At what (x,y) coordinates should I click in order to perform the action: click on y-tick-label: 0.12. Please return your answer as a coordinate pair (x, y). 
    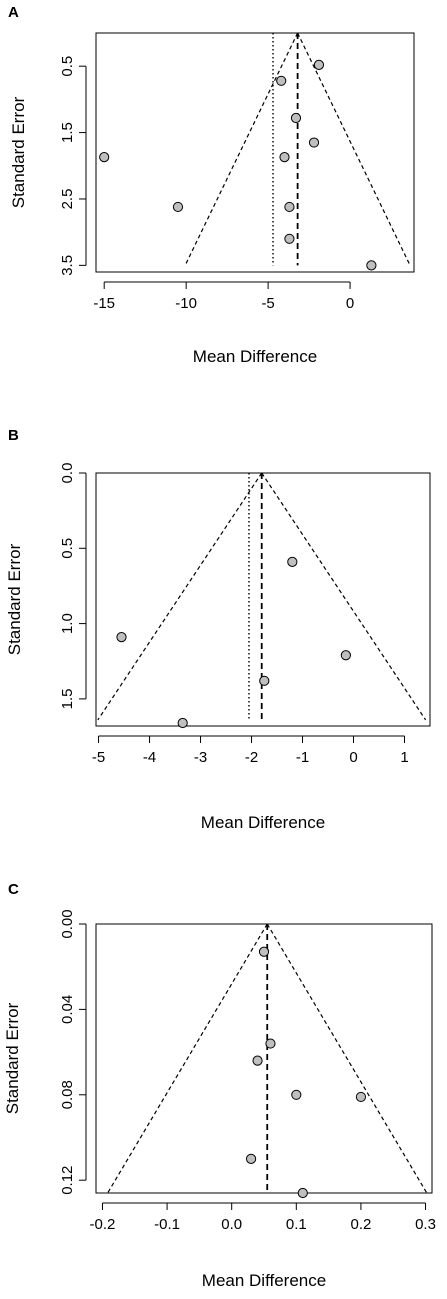
    Looking at the image, I should click on (67, 1180).